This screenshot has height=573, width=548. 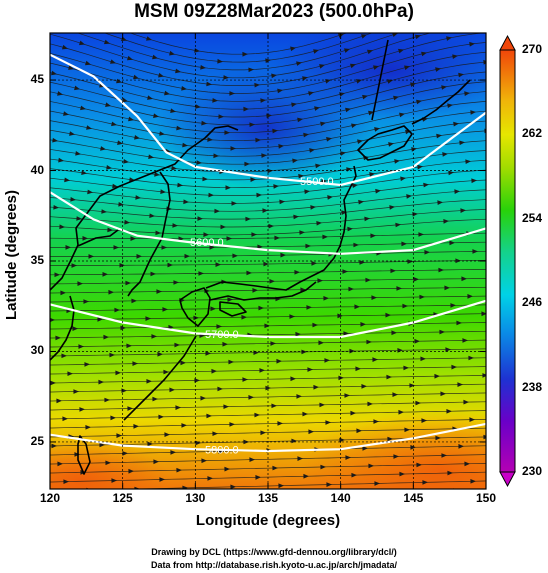 What do you see at coordinates (268, 498) in the screenshot?
I see `x-tick-label-135: 135` at bounding box center [268, 498].